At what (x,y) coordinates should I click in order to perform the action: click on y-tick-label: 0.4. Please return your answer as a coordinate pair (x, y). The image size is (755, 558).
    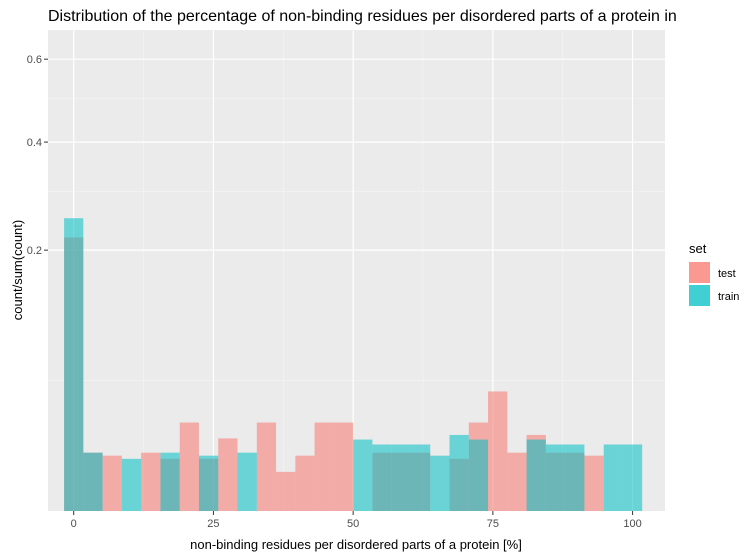
    Looking at the image, I should click on (34, 143).